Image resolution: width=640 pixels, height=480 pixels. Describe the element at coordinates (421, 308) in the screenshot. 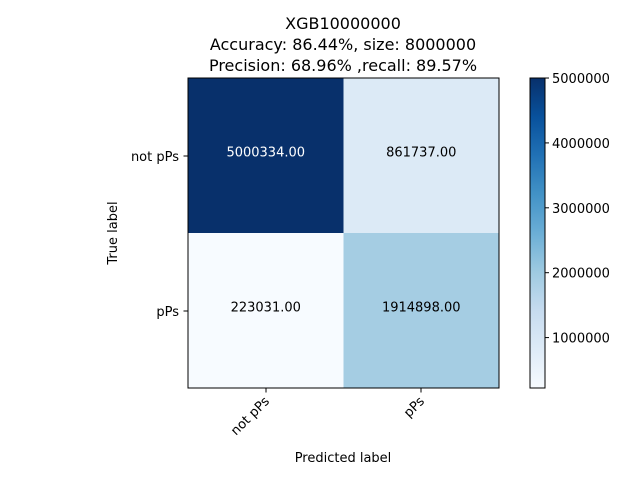

I see `heatmap-cell-label-1-1: 1914898.00` at that location.